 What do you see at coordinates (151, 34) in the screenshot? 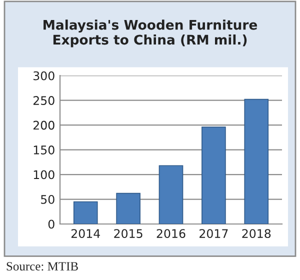
I see `chart-title: Malaysia's Wooden Furniture Exports to China (RM mil.)` at bounding box center [151, 34].